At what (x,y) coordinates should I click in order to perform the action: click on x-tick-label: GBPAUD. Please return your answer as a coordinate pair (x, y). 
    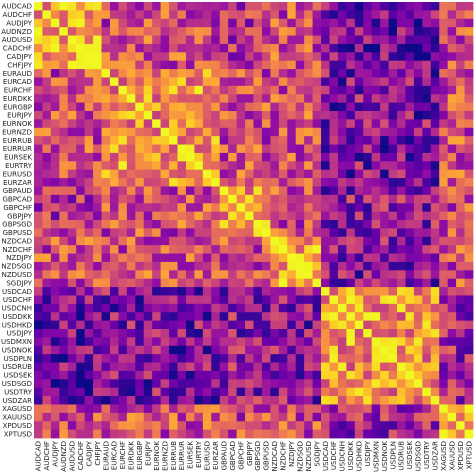
    Looking at the image, I should click on (224, 455).